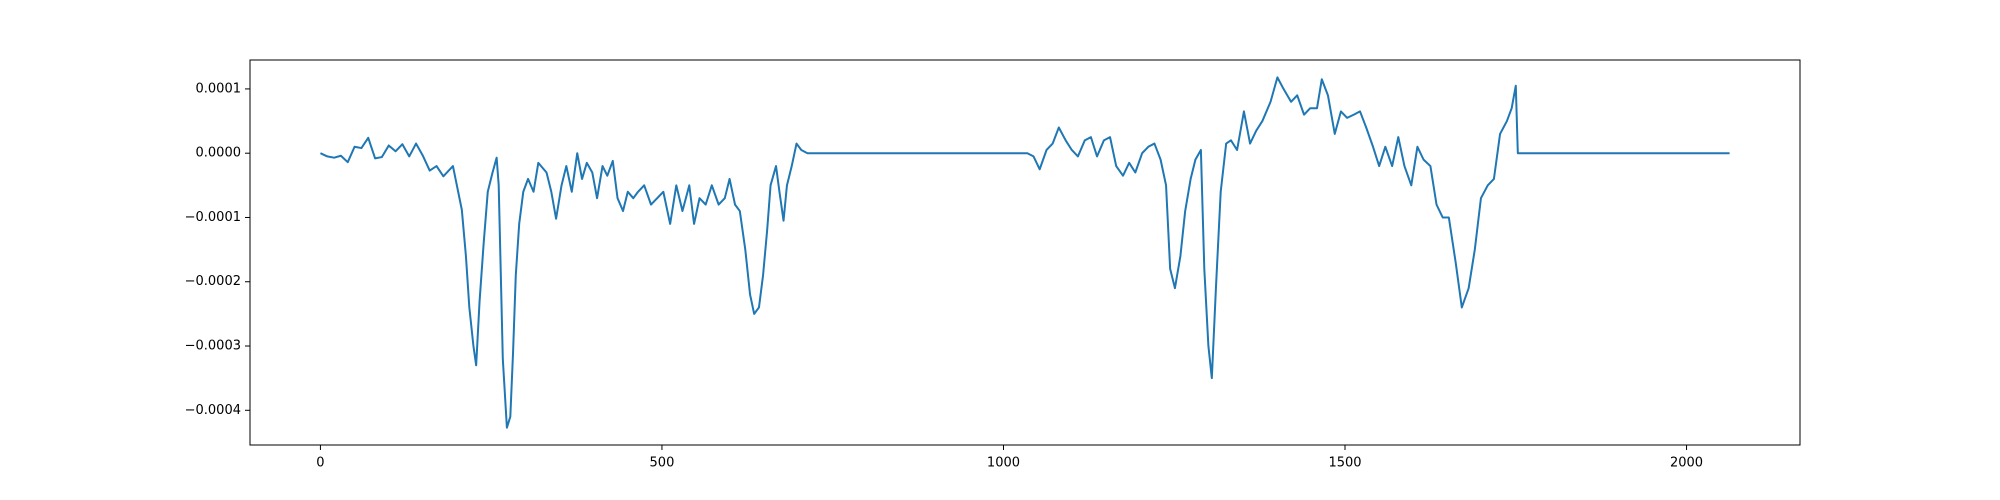  Describe the element at coordinates (662, 463) in the screenshot. I see `x-tick-label: 500` at that location.